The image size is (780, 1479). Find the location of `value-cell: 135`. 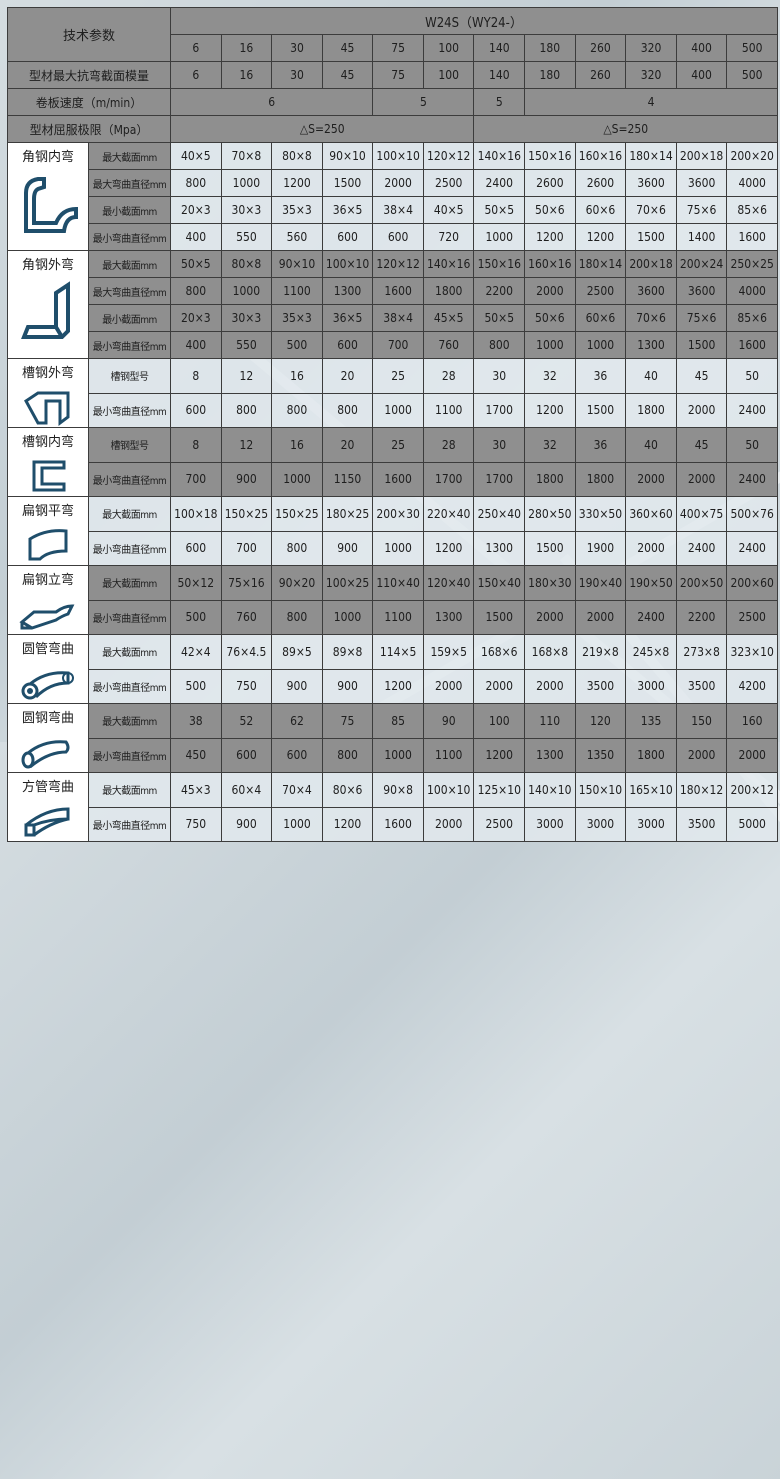

value-cell: 135 is located at coordinates (651, 721).